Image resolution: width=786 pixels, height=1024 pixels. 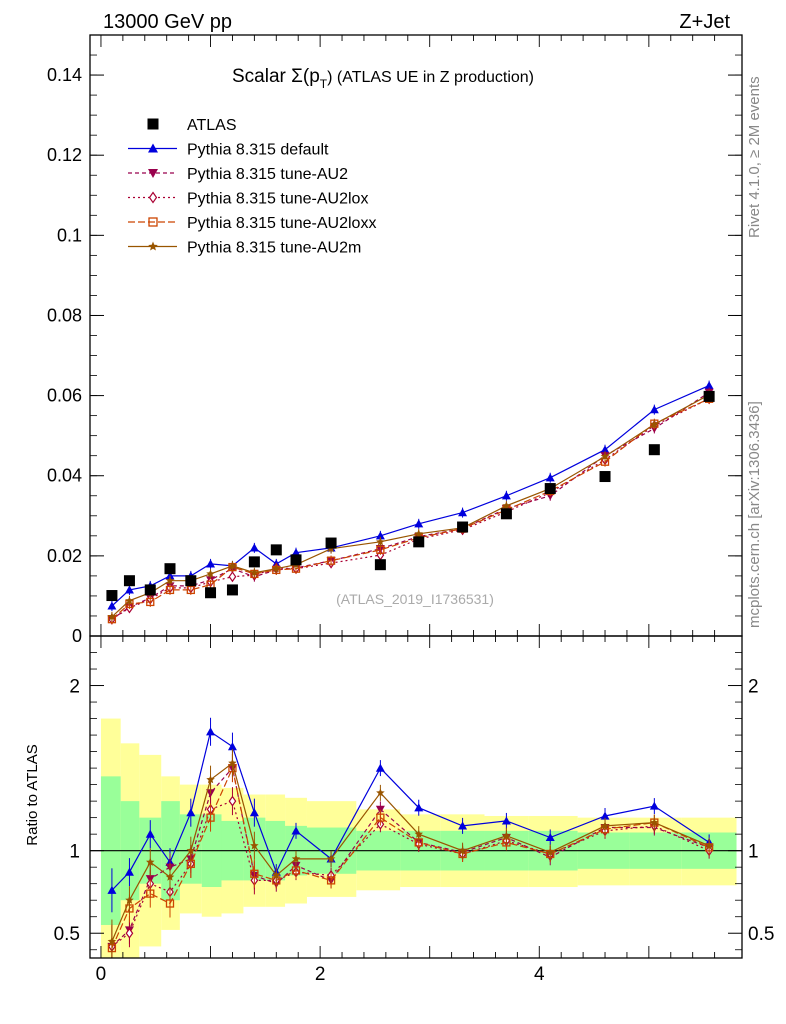 What do you see at coordinates (67, 934) in the screenshot?
I see `ratio-y-tick-label: 0.5` at bounding box center [67, 934].